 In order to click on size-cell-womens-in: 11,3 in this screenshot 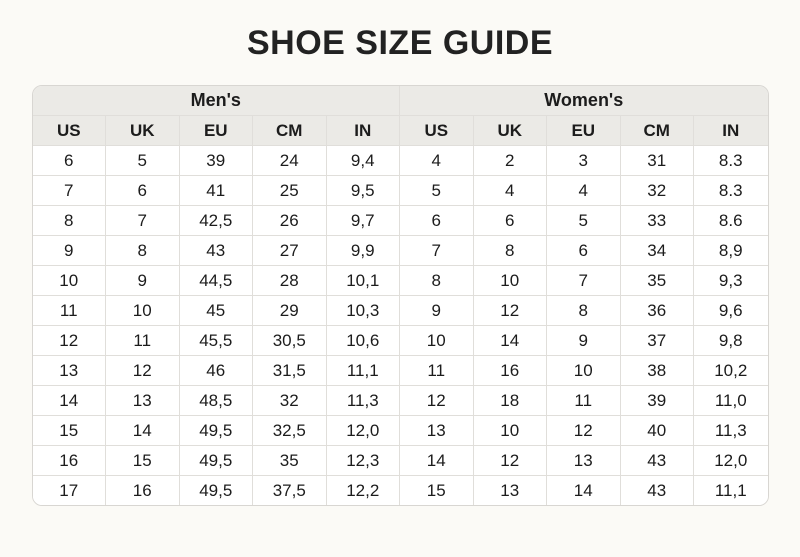, I will do `click(731, 431)`.